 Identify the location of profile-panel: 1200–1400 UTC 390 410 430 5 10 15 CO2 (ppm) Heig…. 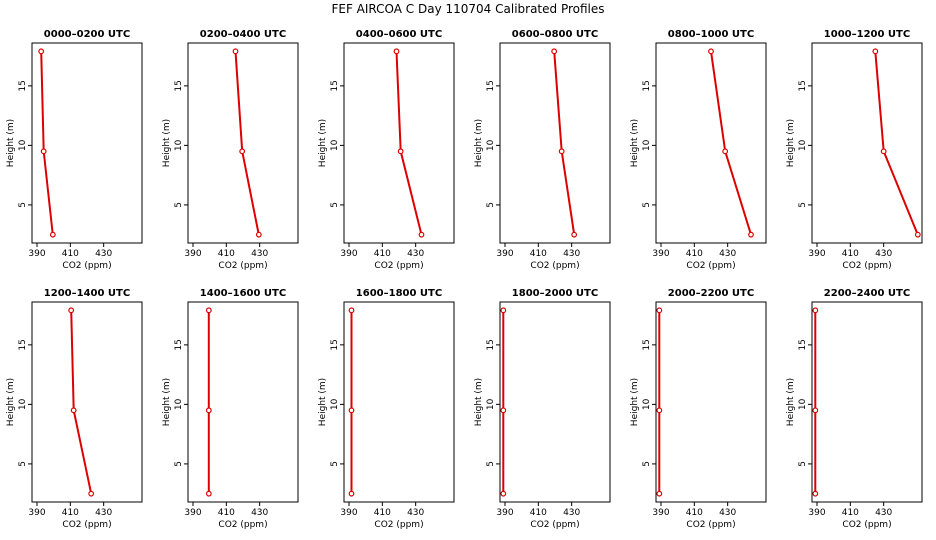
(74, 409).